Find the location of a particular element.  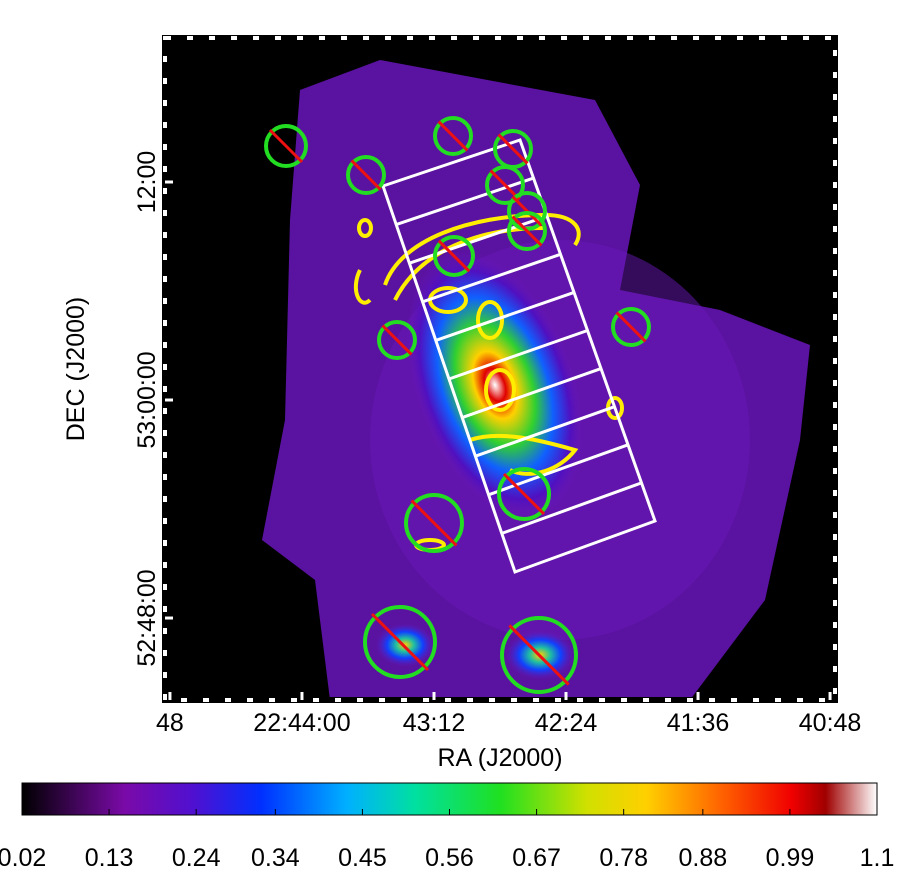

x-tick-label: 22:44:00 is located at coordinates (301, 723).